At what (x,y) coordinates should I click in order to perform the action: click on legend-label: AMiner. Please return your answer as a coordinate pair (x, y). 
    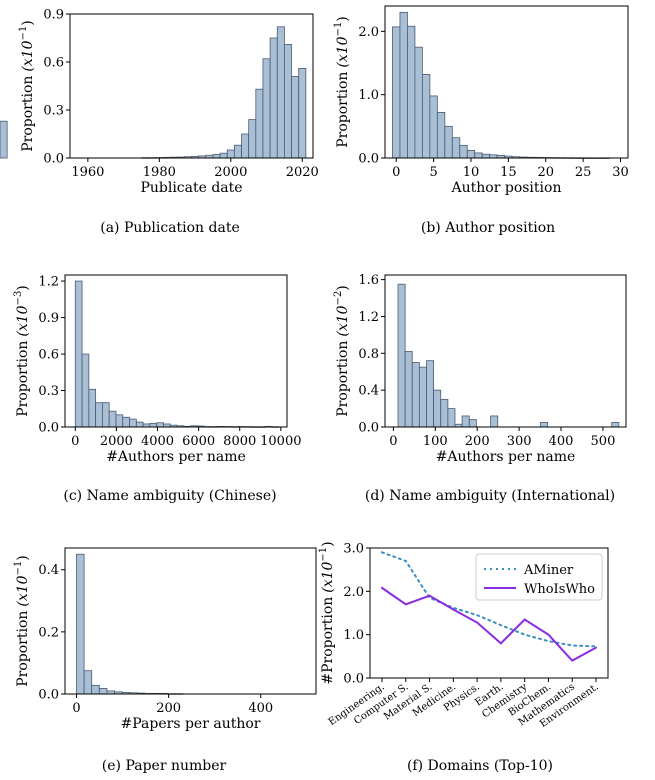
    Looking at the image, I should click on (548, 570).